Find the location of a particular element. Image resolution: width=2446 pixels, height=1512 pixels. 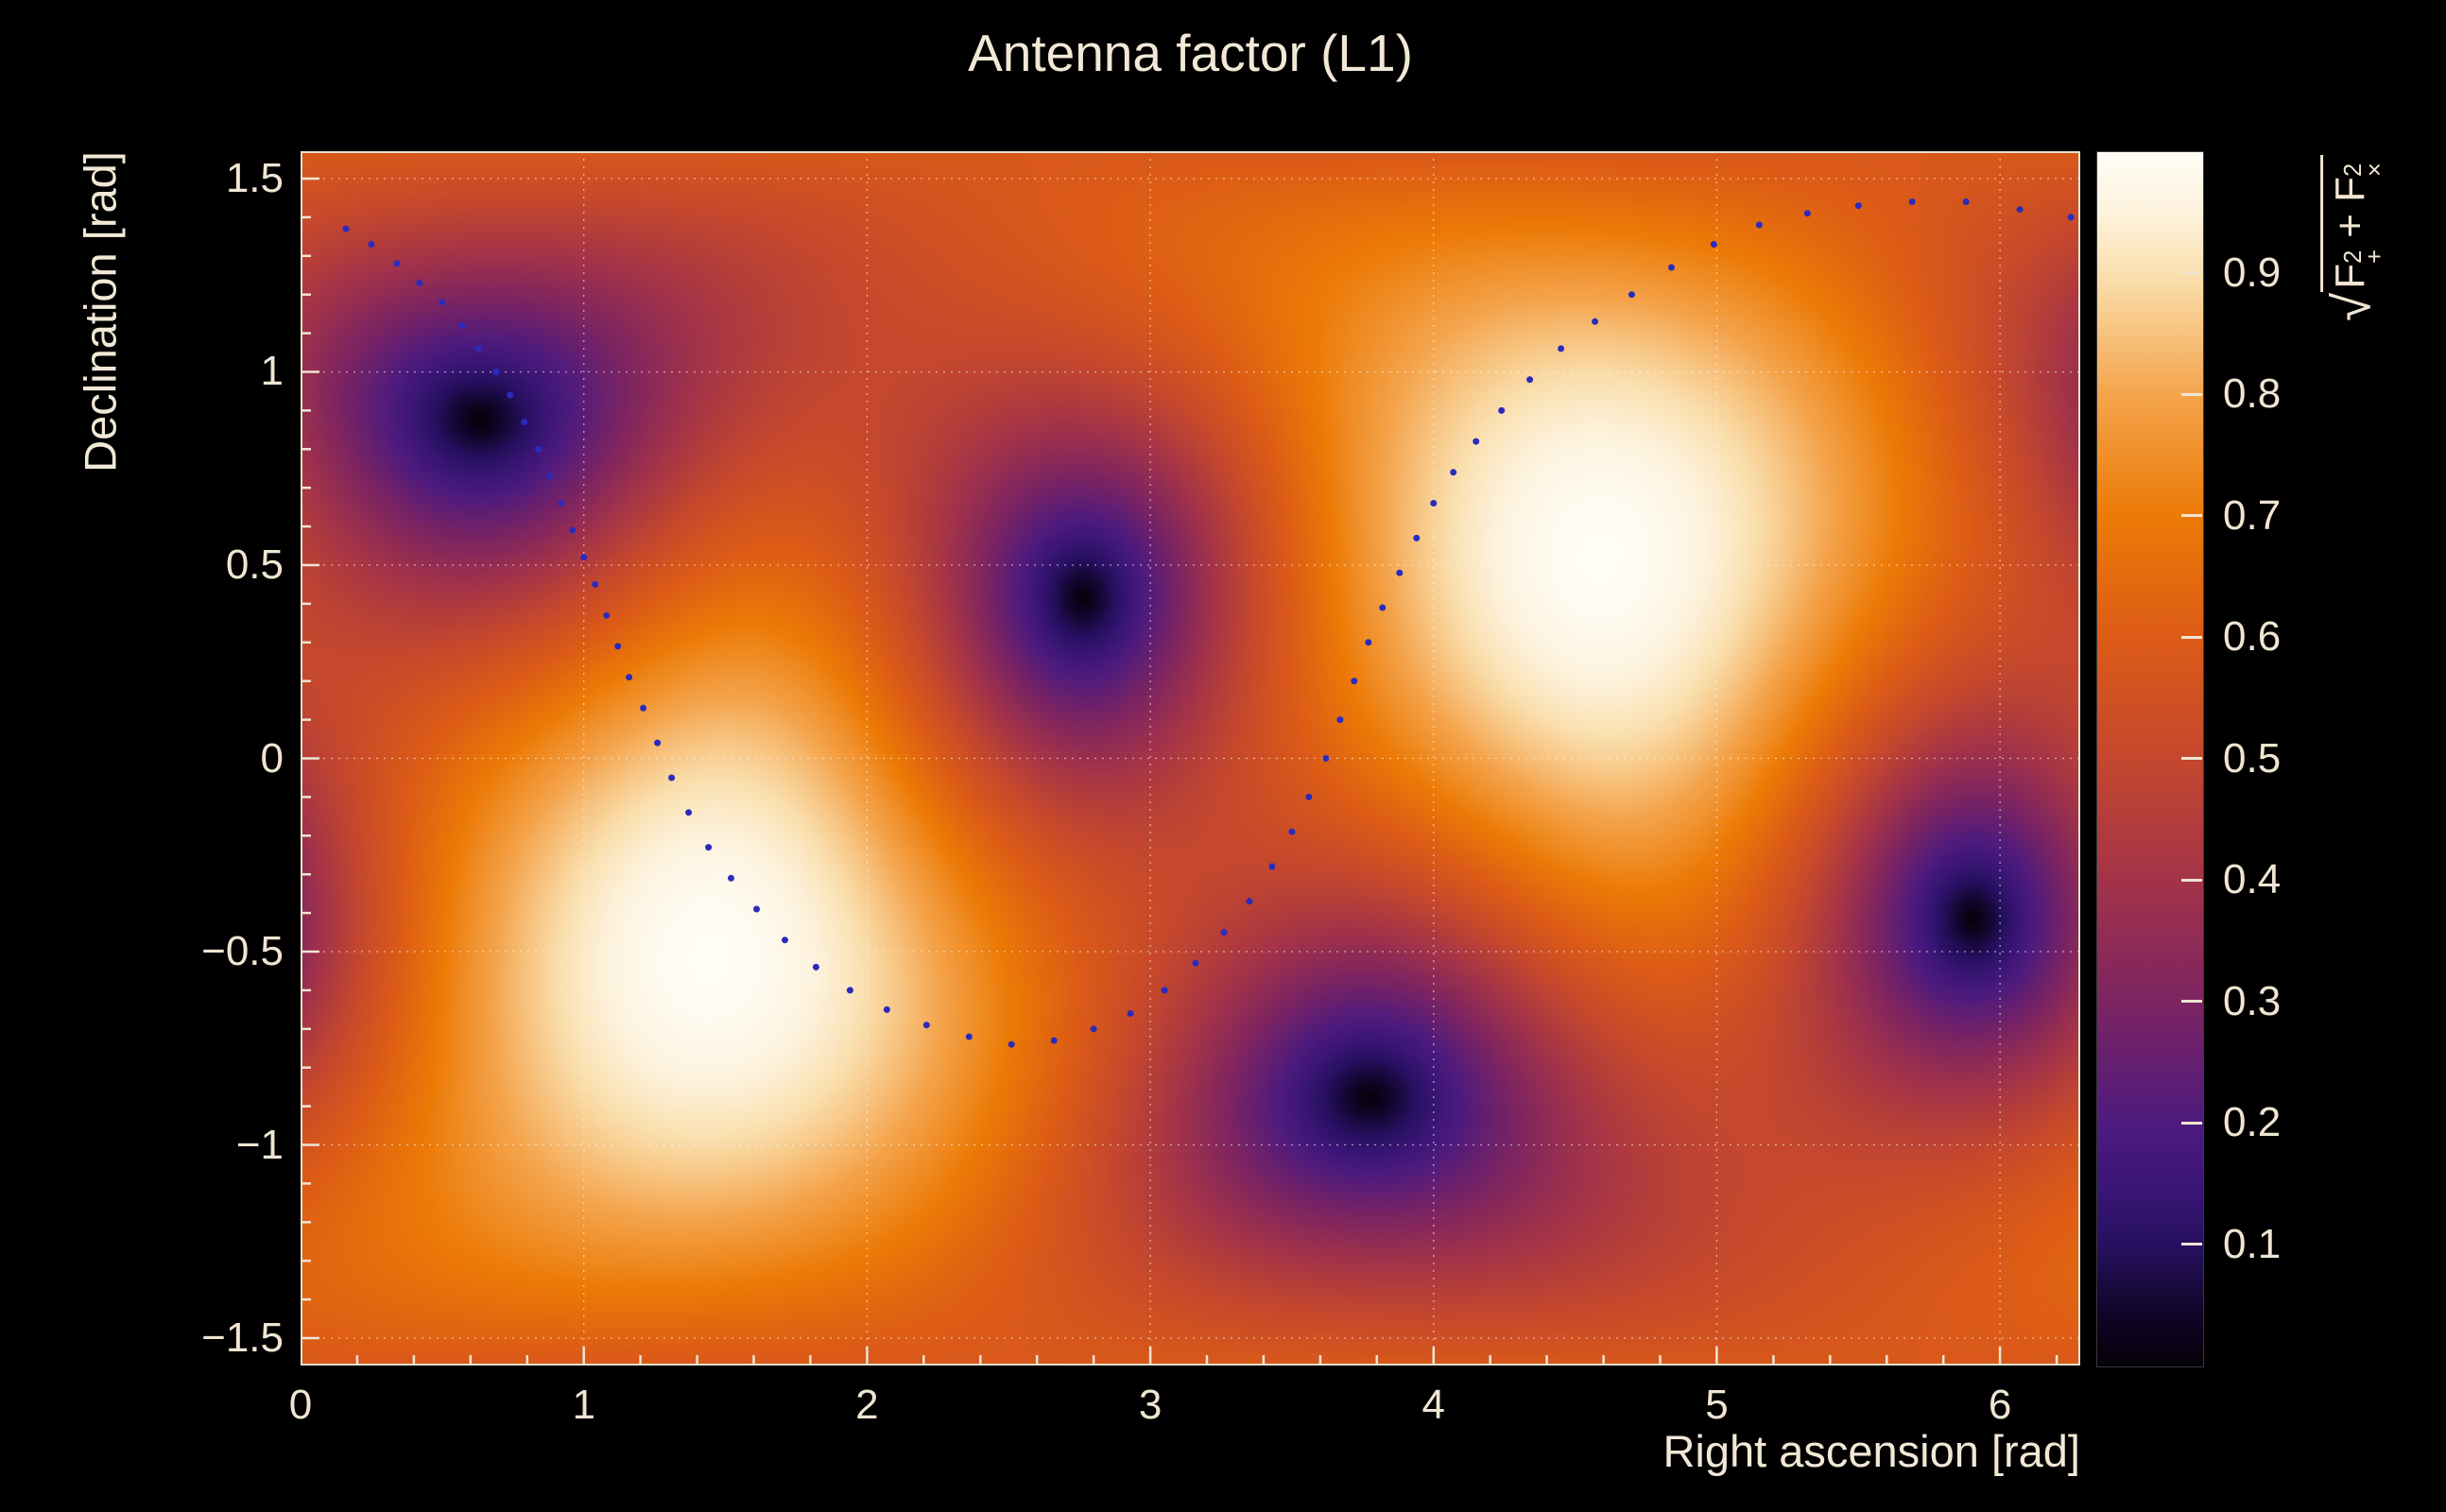

y-tick-label: −1 is located at coordinates (259, 1144).